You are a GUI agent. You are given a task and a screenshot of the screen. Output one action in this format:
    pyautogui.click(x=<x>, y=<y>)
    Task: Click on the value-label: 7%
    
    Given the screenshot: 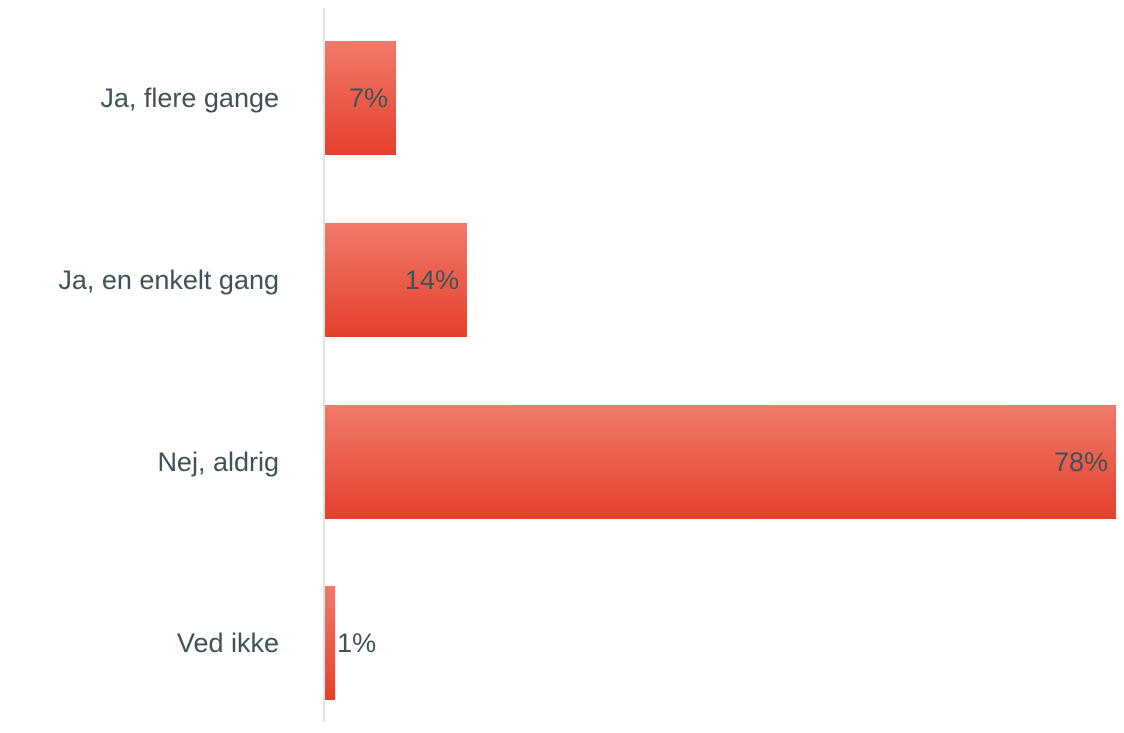 What is the action you would take?
    pyautogui.click(x=368, y=98)
    